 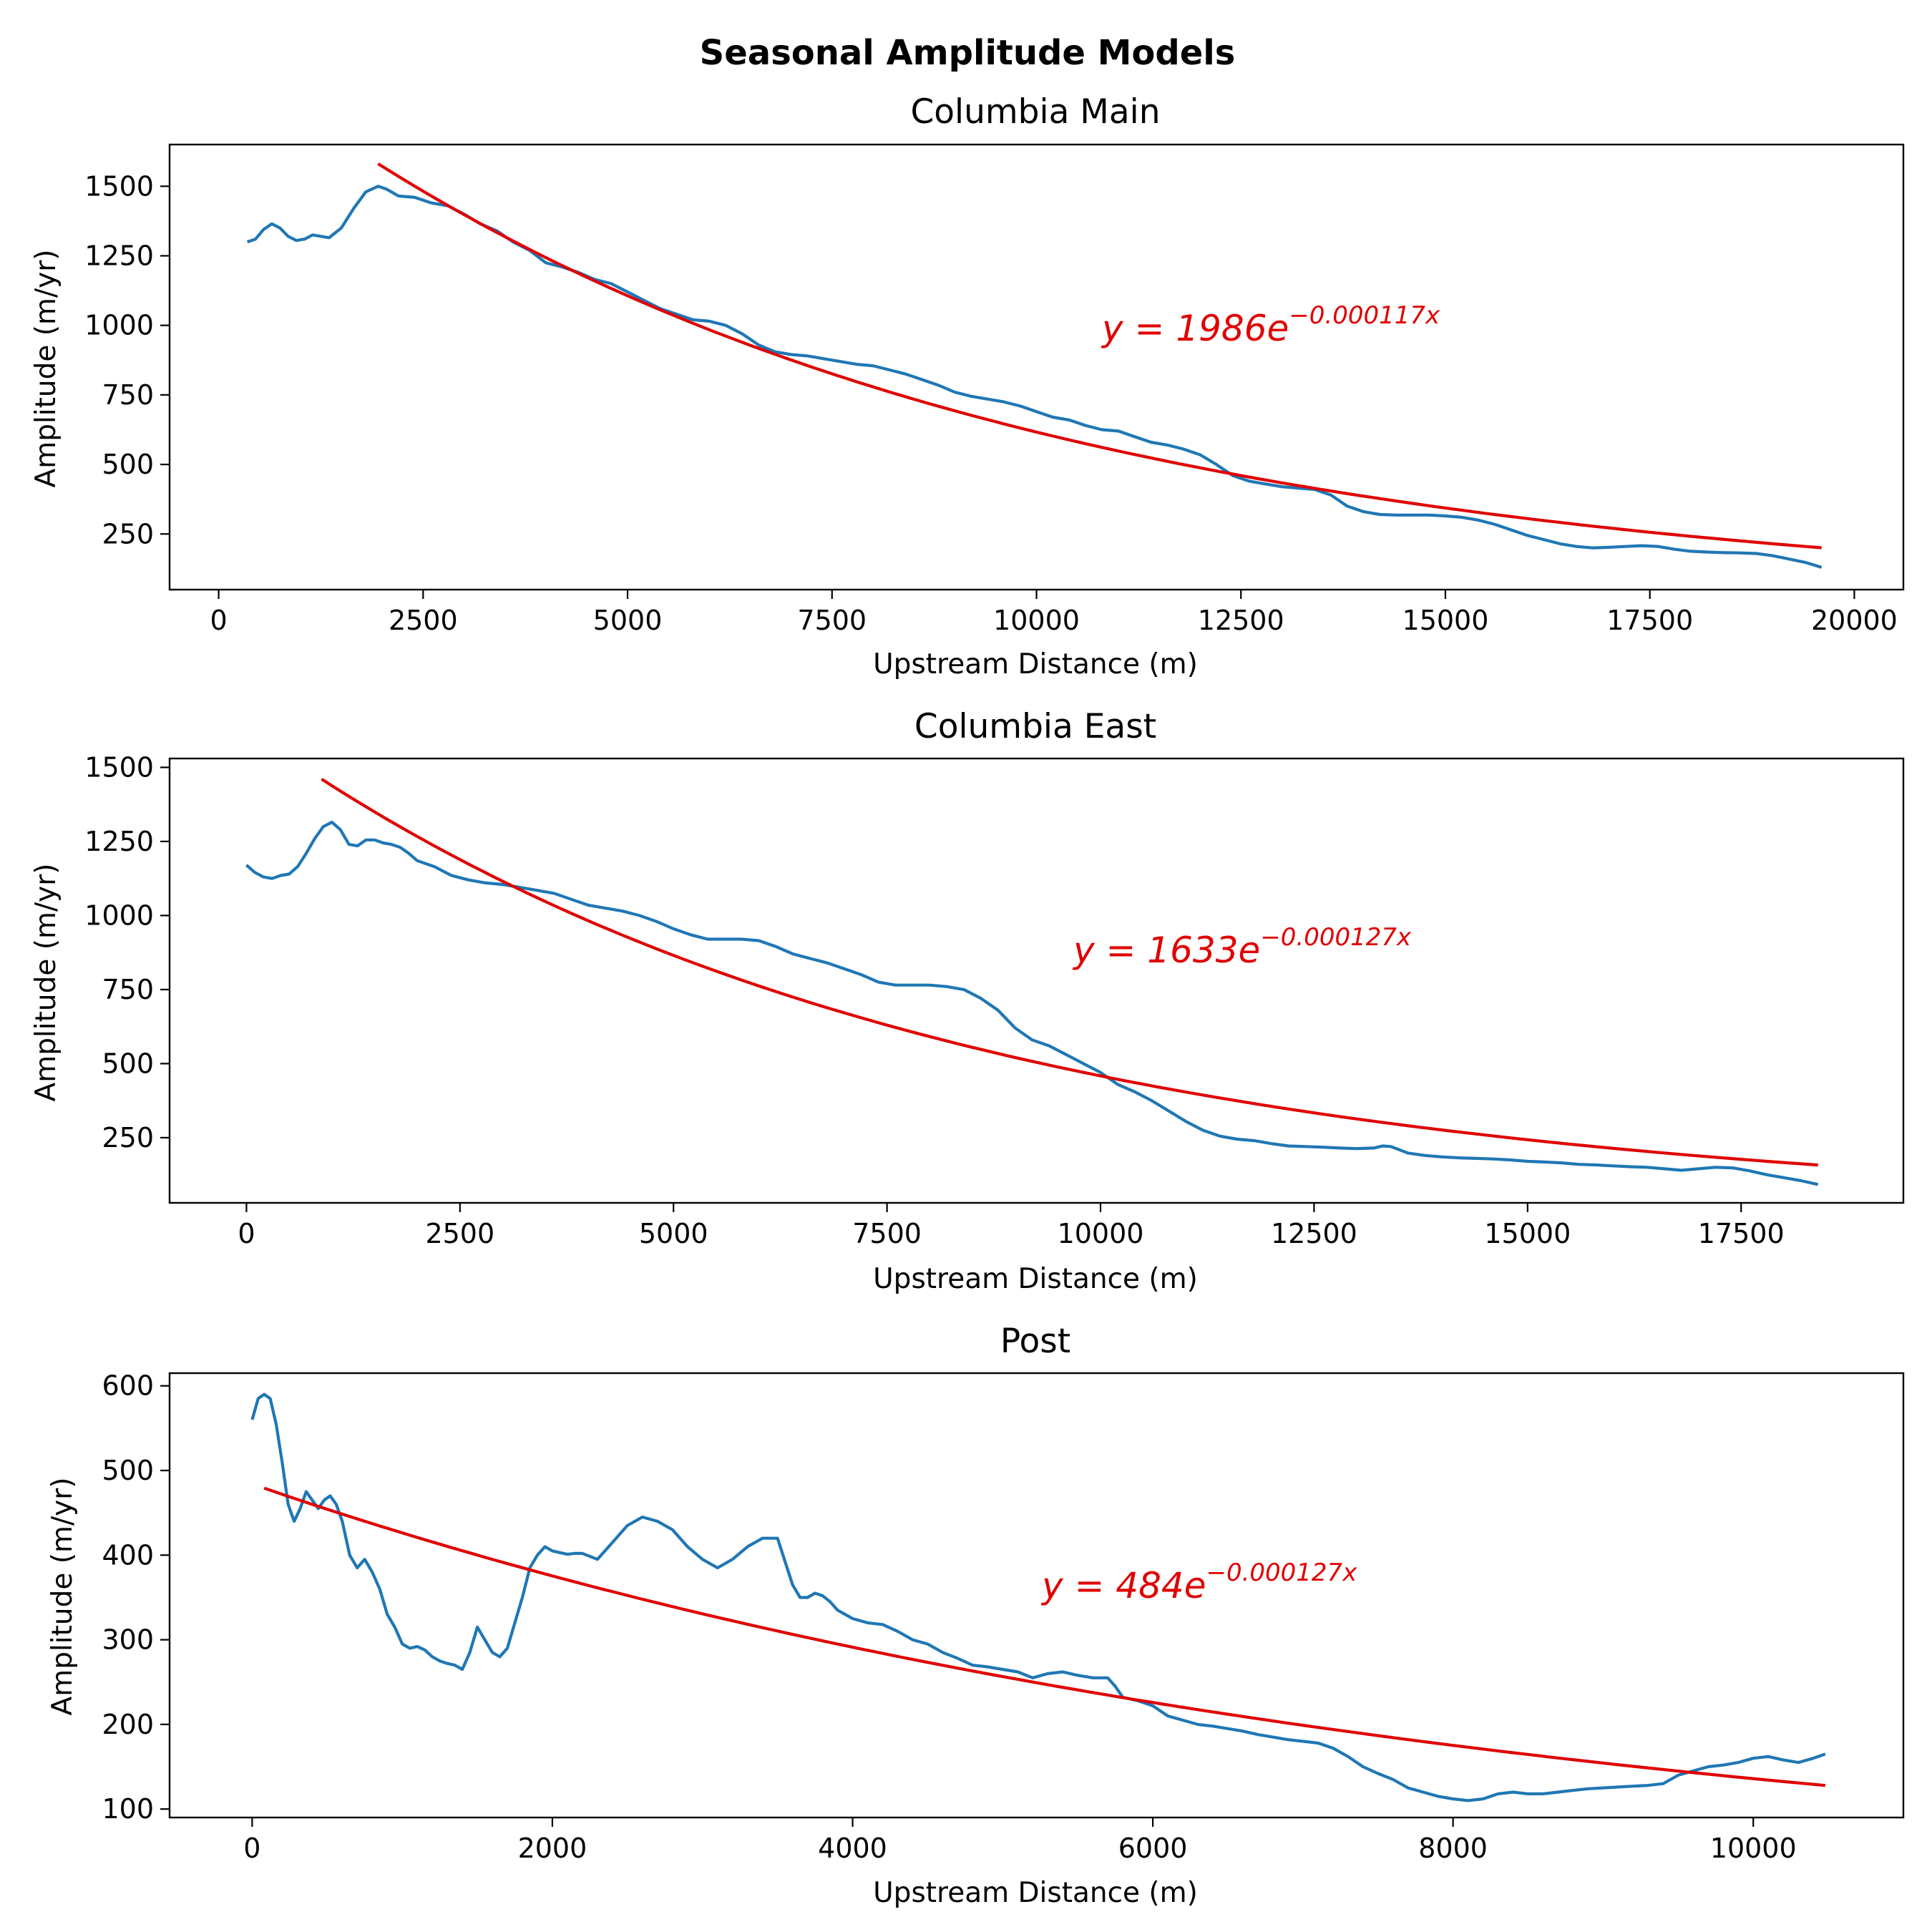 I want to click on fit-equation: y = 484e−0.000127x, so click(x=1198, y=1582).